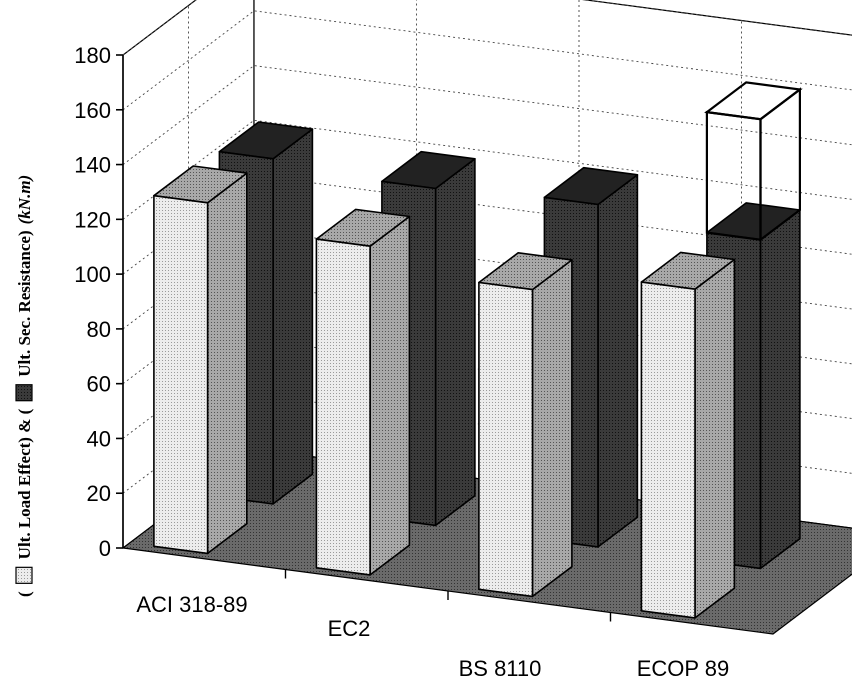 The image size is (852, 686). What do you see at coordinates (99, 384) in the screenshot?
I see `y-tick-label: 60` at bounding box center [99, 384].